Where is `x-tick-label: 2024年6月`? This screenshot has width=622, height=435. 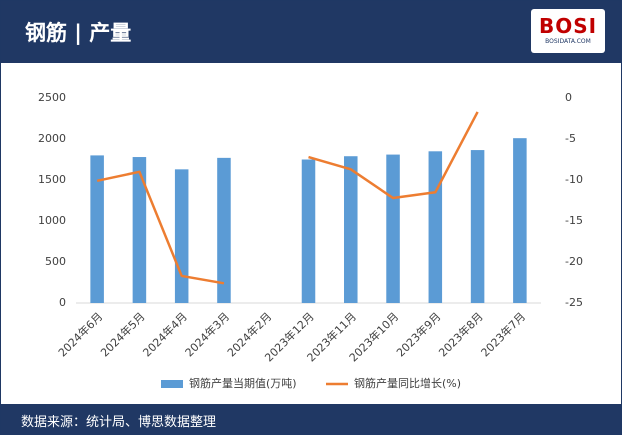
x-tick-label: 2024年6月 is located at coordinates (80, 334).